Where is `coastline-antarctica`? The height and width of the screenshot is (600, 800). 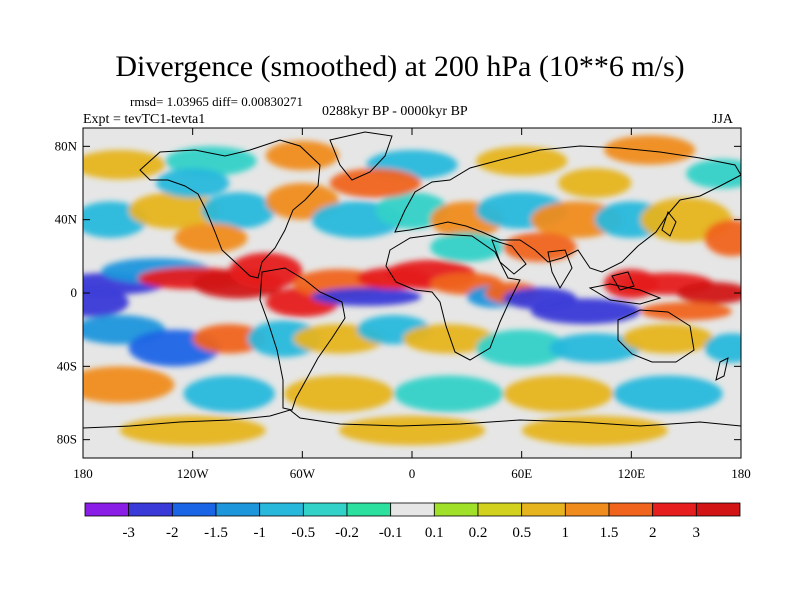
coastline-antarctica is located at coordinates (412, 419).